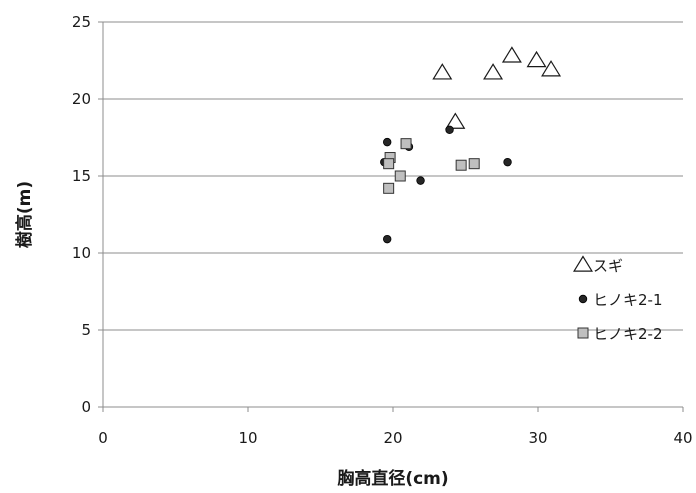 The width and height of the screenshot is (696, 493). Describe the element at coordinates (247, 438) in the screenshot. I see `x-tick-label: 10` at that location.